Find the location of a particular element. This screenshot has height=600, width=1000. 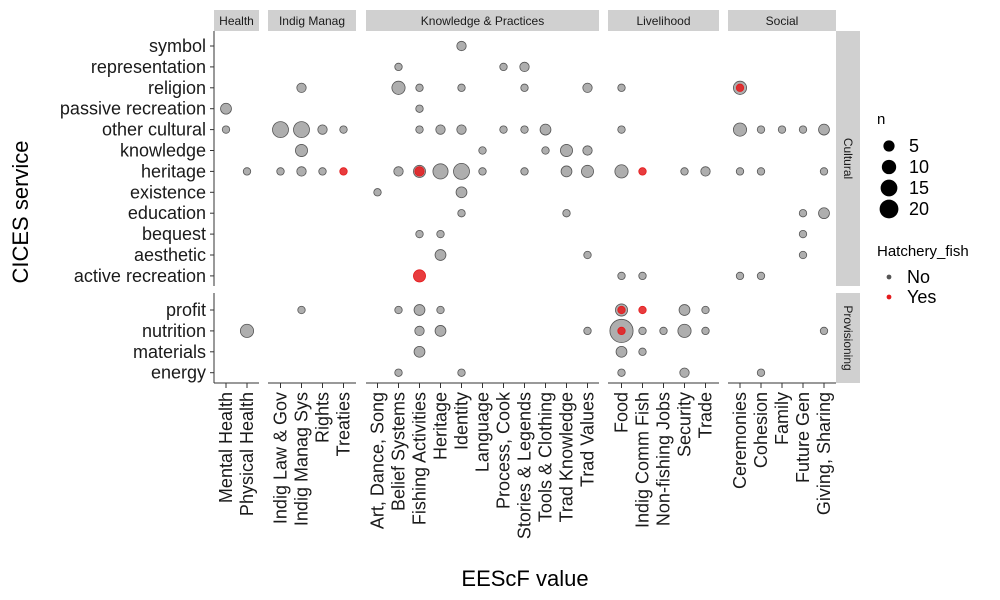

legend-size-label: 10 is located at coordinates (919, 167).